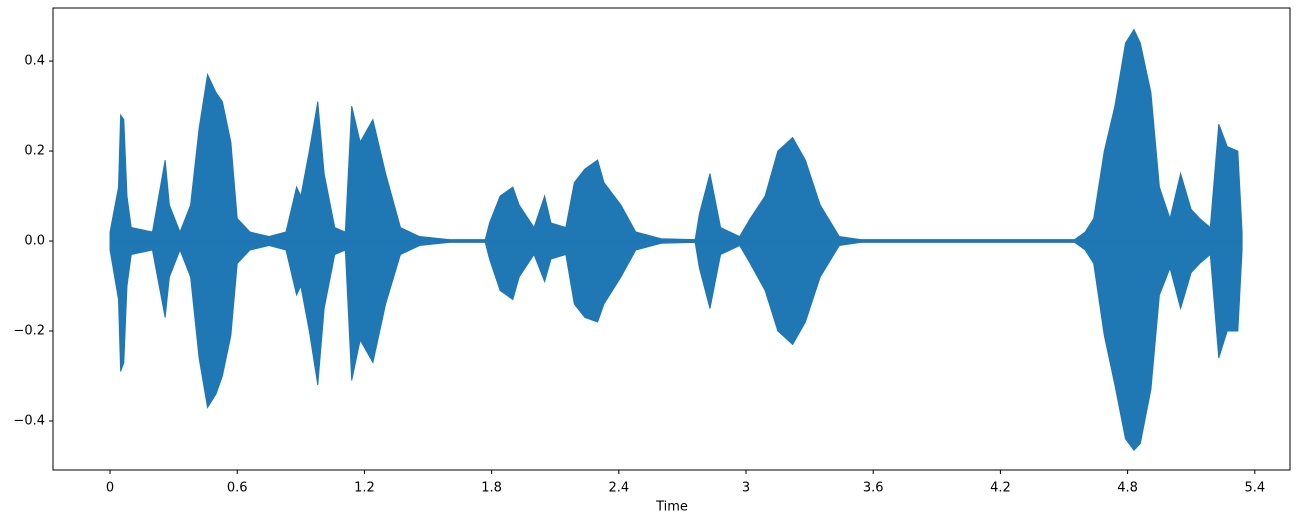  Describe the element at coordinates (34, 241) in the screenshot. I see `y-tick-label: 0.0` at that location.